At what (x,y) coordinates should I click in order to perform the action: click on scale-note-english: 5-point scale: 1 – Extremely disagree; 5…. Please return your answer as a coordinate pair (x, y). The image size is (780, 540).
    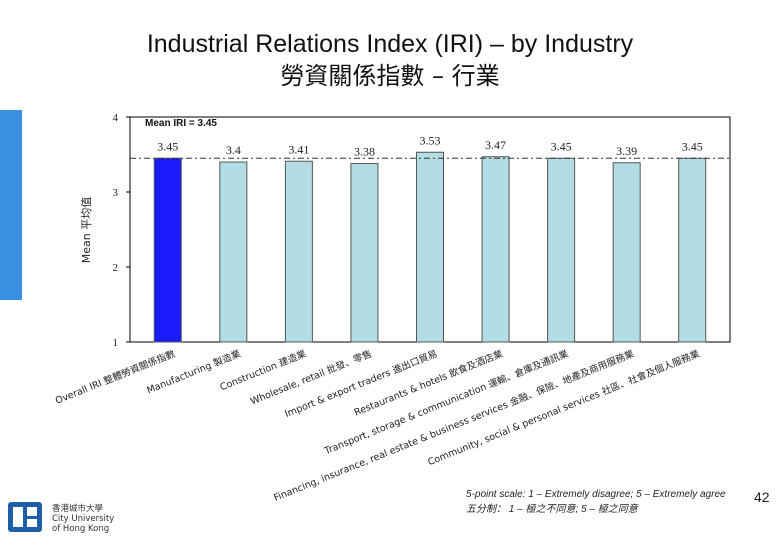
    Looking at the image, I should click on (596, 494).